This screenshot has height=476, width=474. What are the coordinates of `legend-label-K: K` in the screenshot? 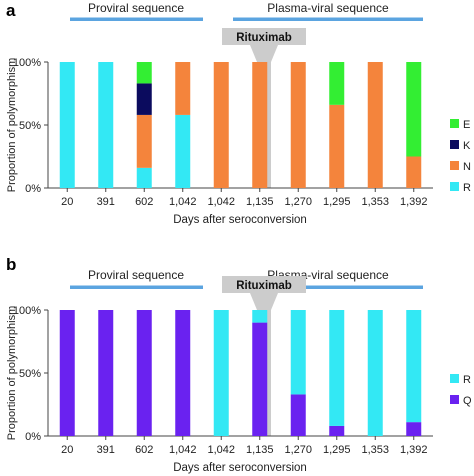 It's located at (467, 146).